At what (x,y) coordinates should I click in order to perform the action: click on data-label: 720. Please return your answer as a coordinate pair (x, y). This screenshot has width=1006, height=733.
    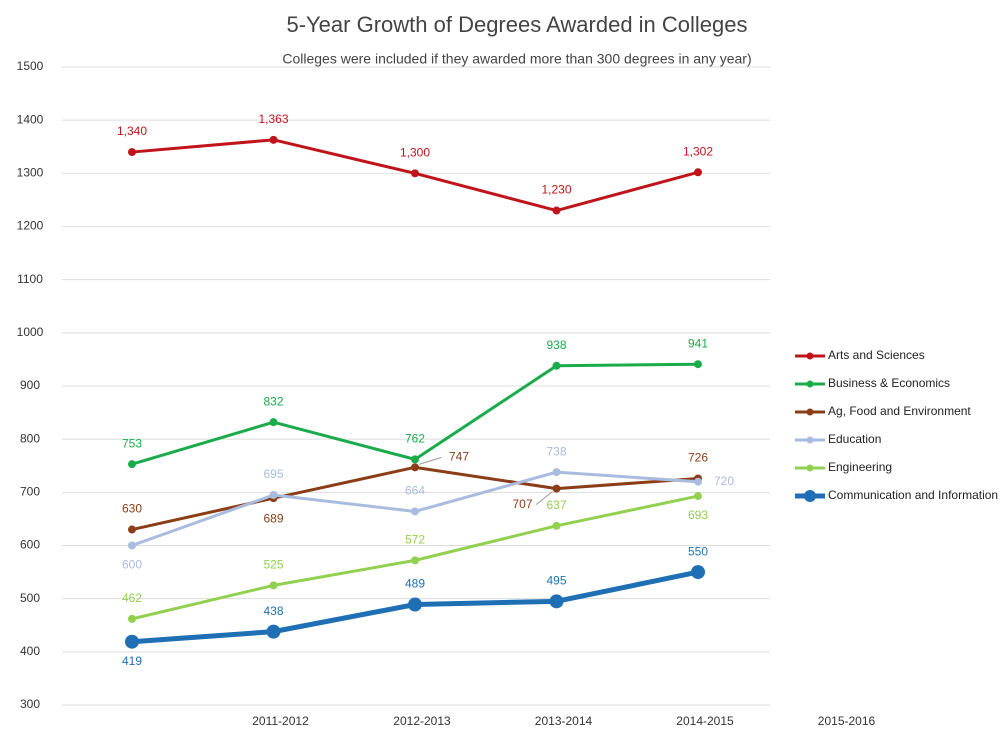
    Looking at the image, I should click on (724, 481).